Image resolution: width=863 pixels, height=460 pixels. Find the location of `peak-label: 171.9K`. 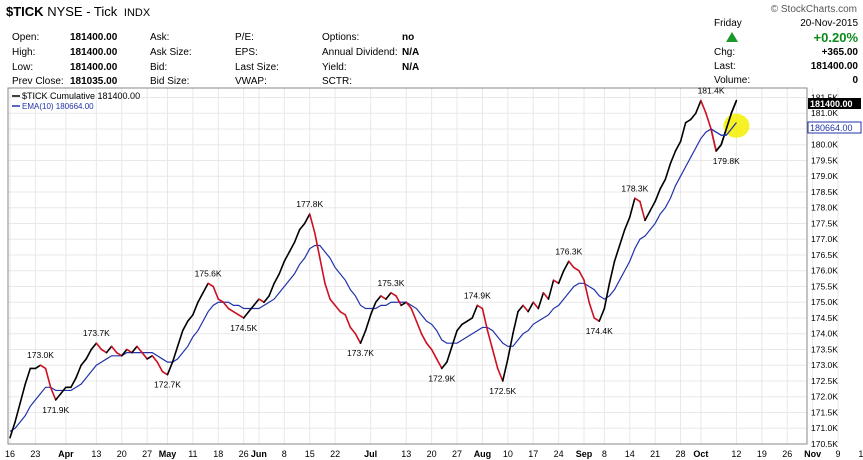

peak-label: 171.9K is located at coordinates (55, 410).